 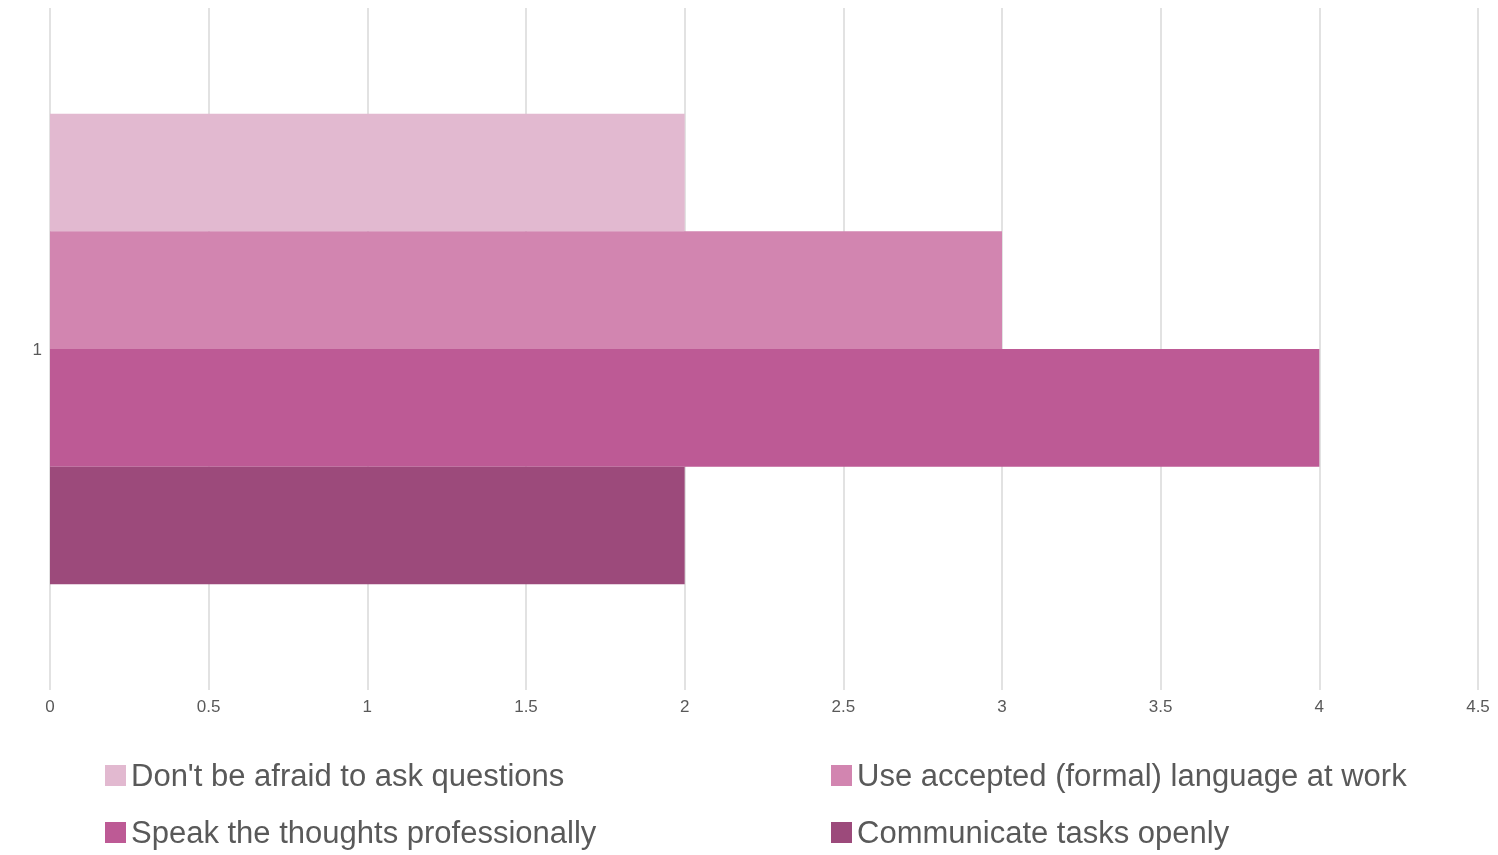 What do you see at coordinates (1160, 706) in the screenshot?
I see `x-tick-label: 3.5` at bounding box center [1160, 706].